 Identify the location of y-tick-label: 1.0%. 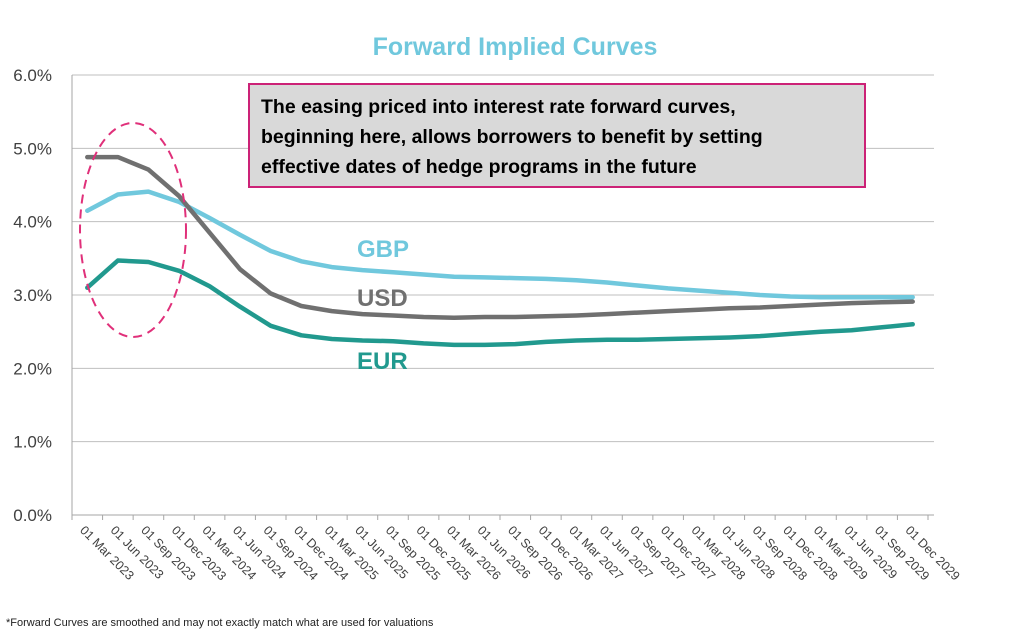
(32, 442).